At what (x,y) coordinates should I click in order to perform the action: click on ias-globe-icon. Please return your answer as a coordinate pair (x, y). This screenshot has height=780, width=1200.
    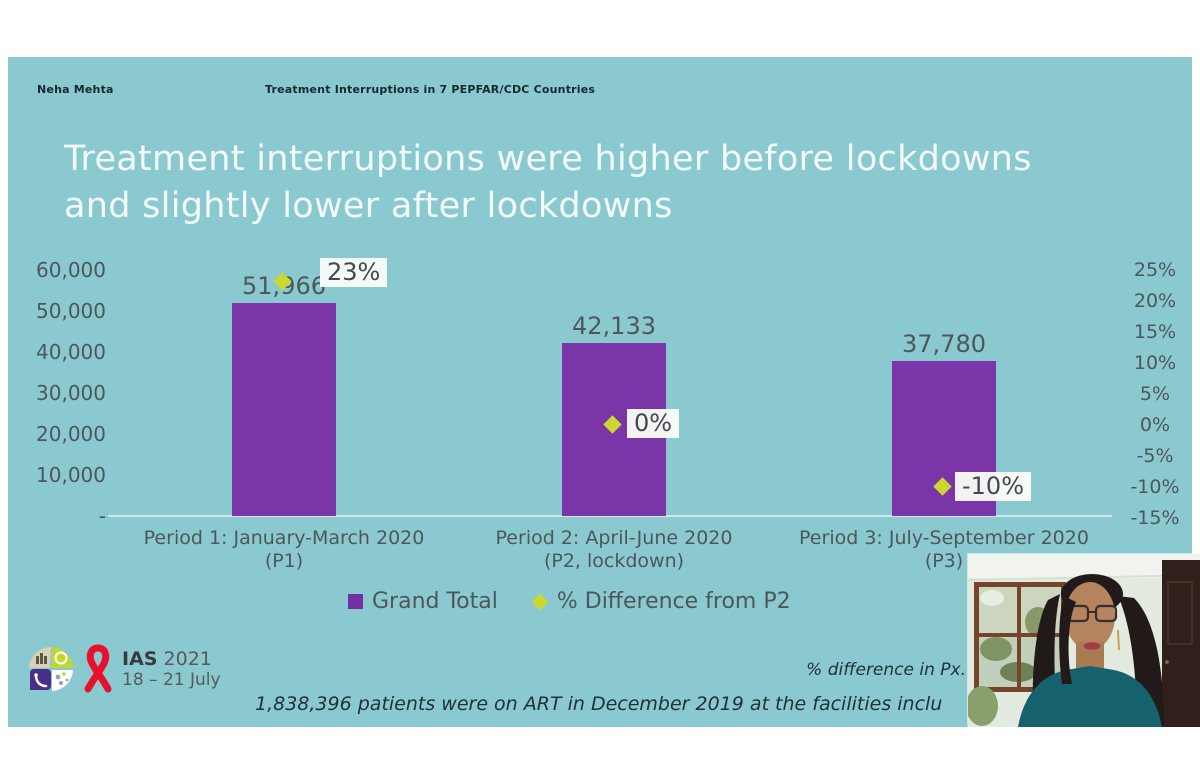
    Looking at the image, I should click on (51, 669).